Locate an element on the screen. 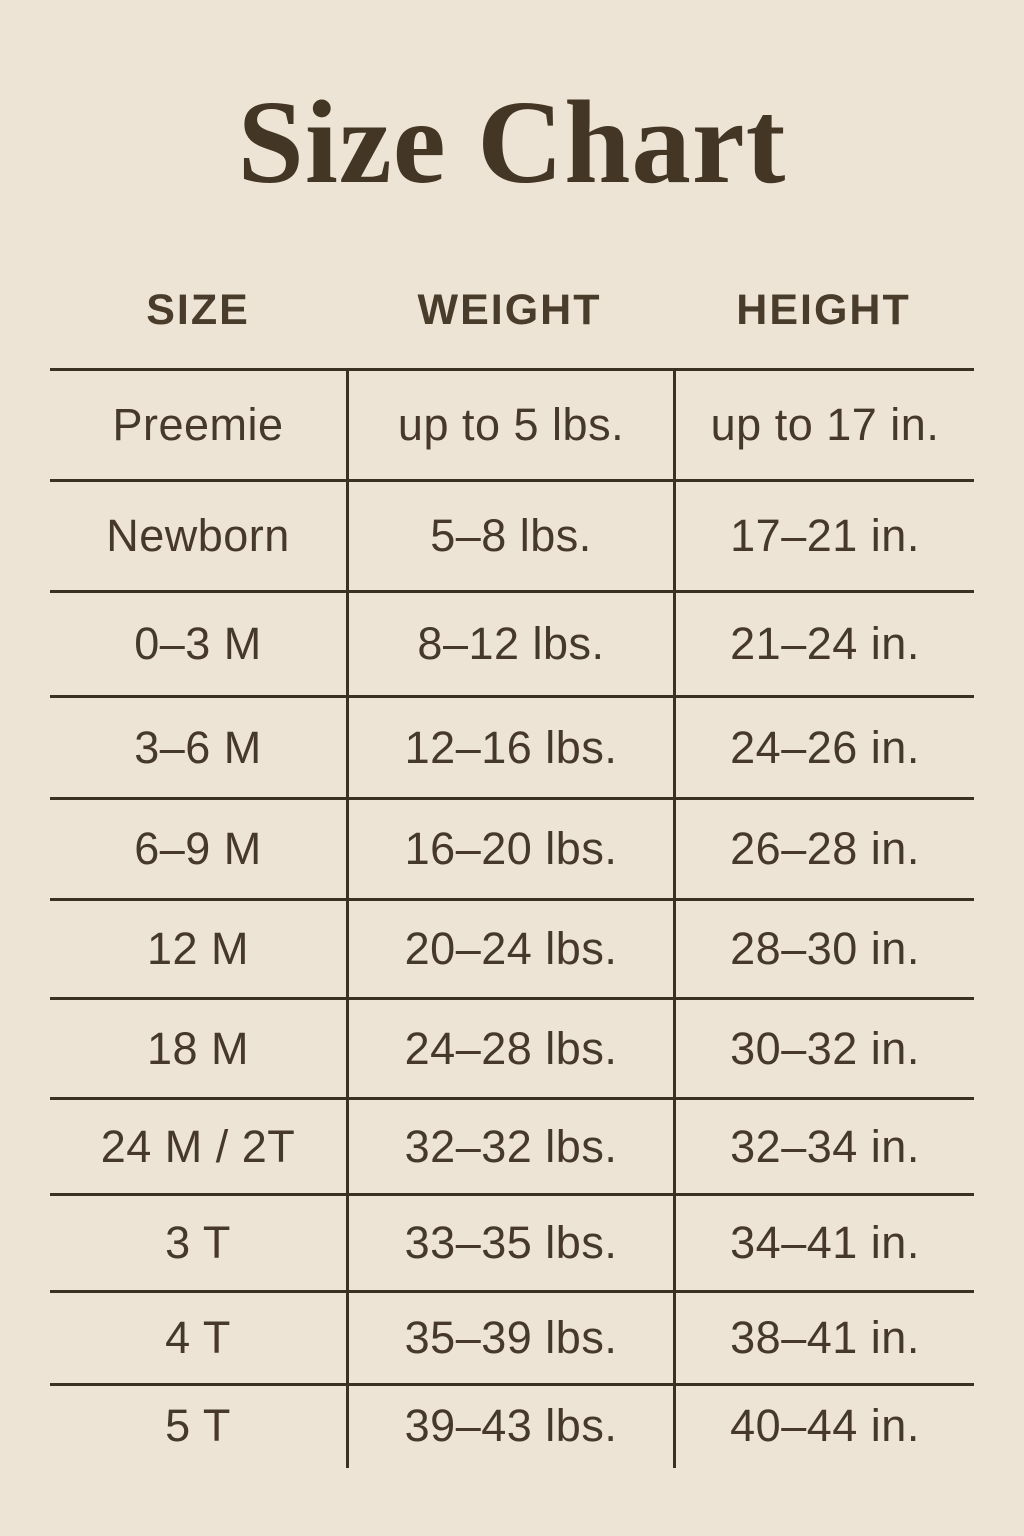 The width and height of the screenshot is (1024, 1536). table-row: 6–9 M 16–20 lbs. 26–28 in. is located at coordinates (512, 847).